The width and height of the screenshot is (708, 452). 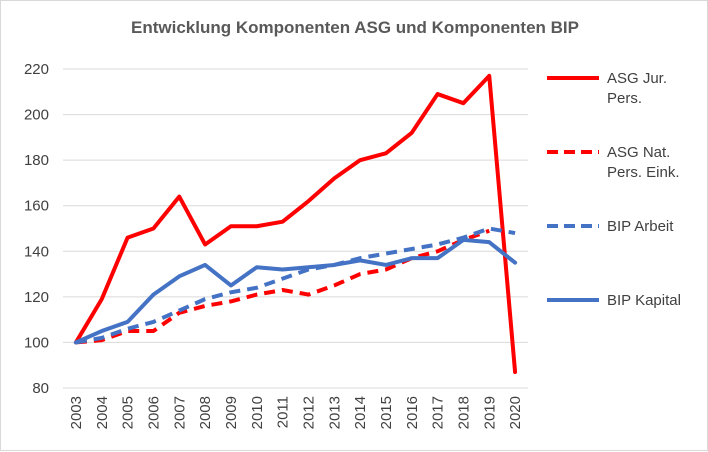 I want to click on x-tick-label: 2003, so click(x=76, y=412).